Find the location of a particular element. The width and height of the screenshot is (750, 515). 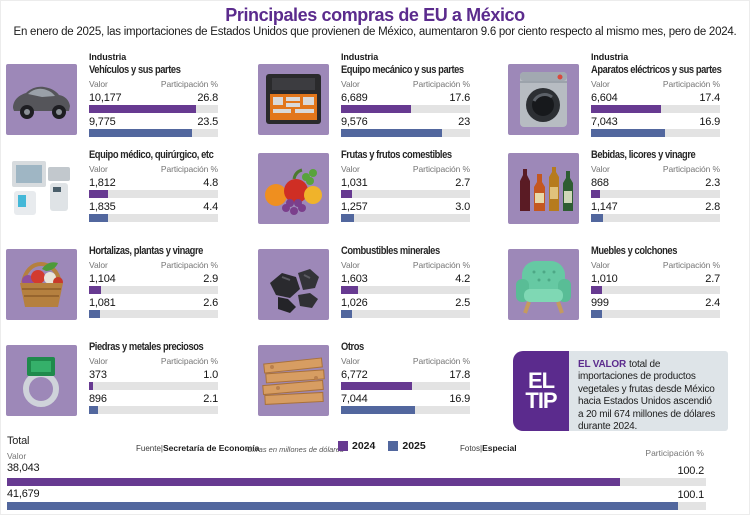

source-credit: Fuente|Secretaría de Economía is located at coordinates (197, 448).